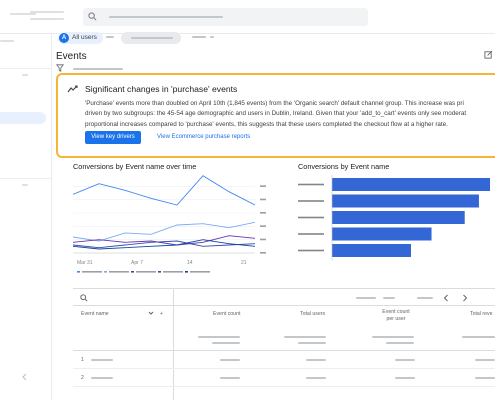 Image resolution: width=495 pixels, height=400 pixels. Describe the element at coordinates (396, 315) in the screenshot. I see `column-header-event-count-per-user: Event count per user` at that location.